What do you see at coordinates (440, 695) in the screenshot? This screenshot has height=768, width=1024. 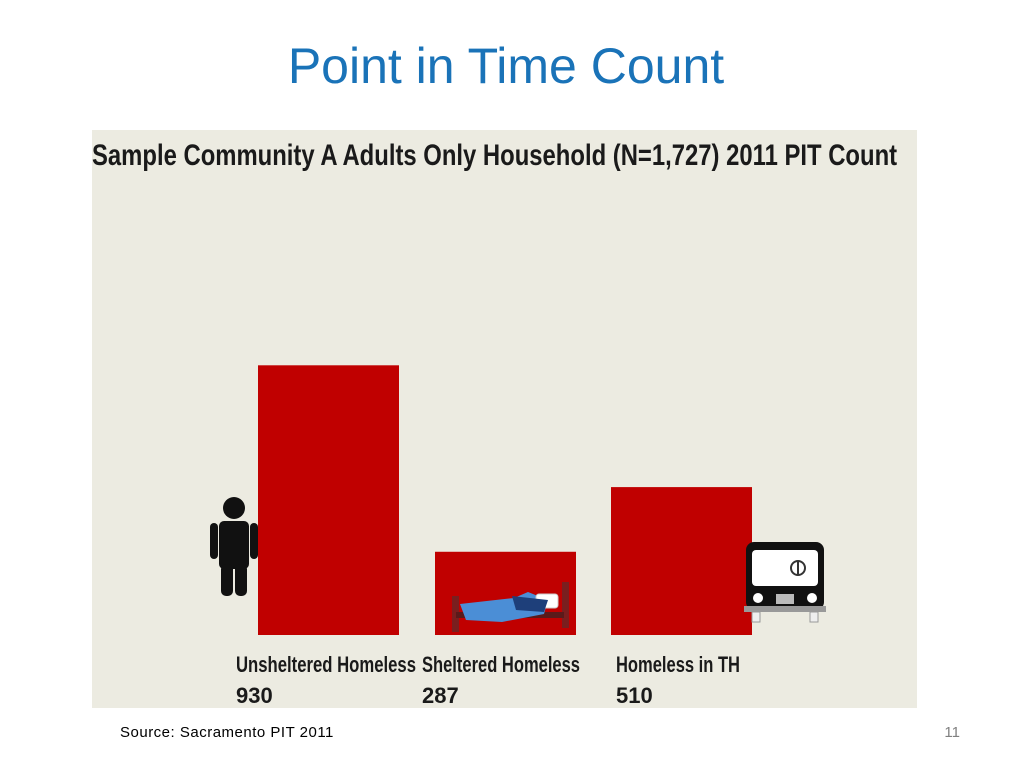 I see `value-label: 287` at bounding box center [440, 695].